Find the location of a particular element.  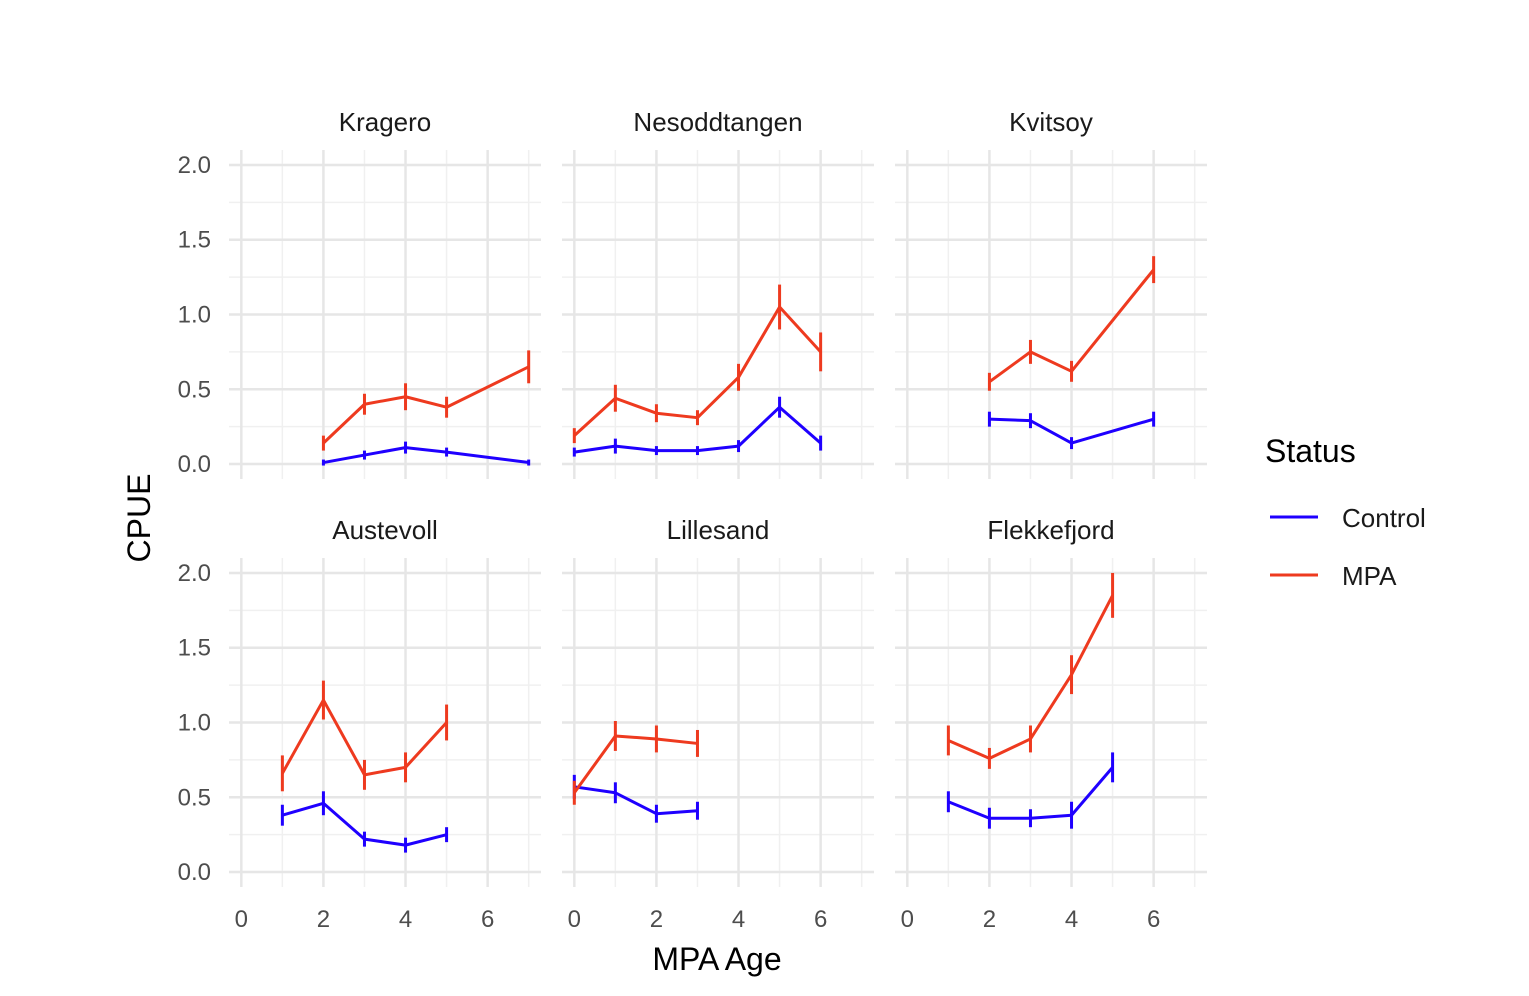

panel-austevoll: Austevoll 0.0 0.5 1.0 1.5 2.0 0 2 4 6 is located at coordinates (359, 724).